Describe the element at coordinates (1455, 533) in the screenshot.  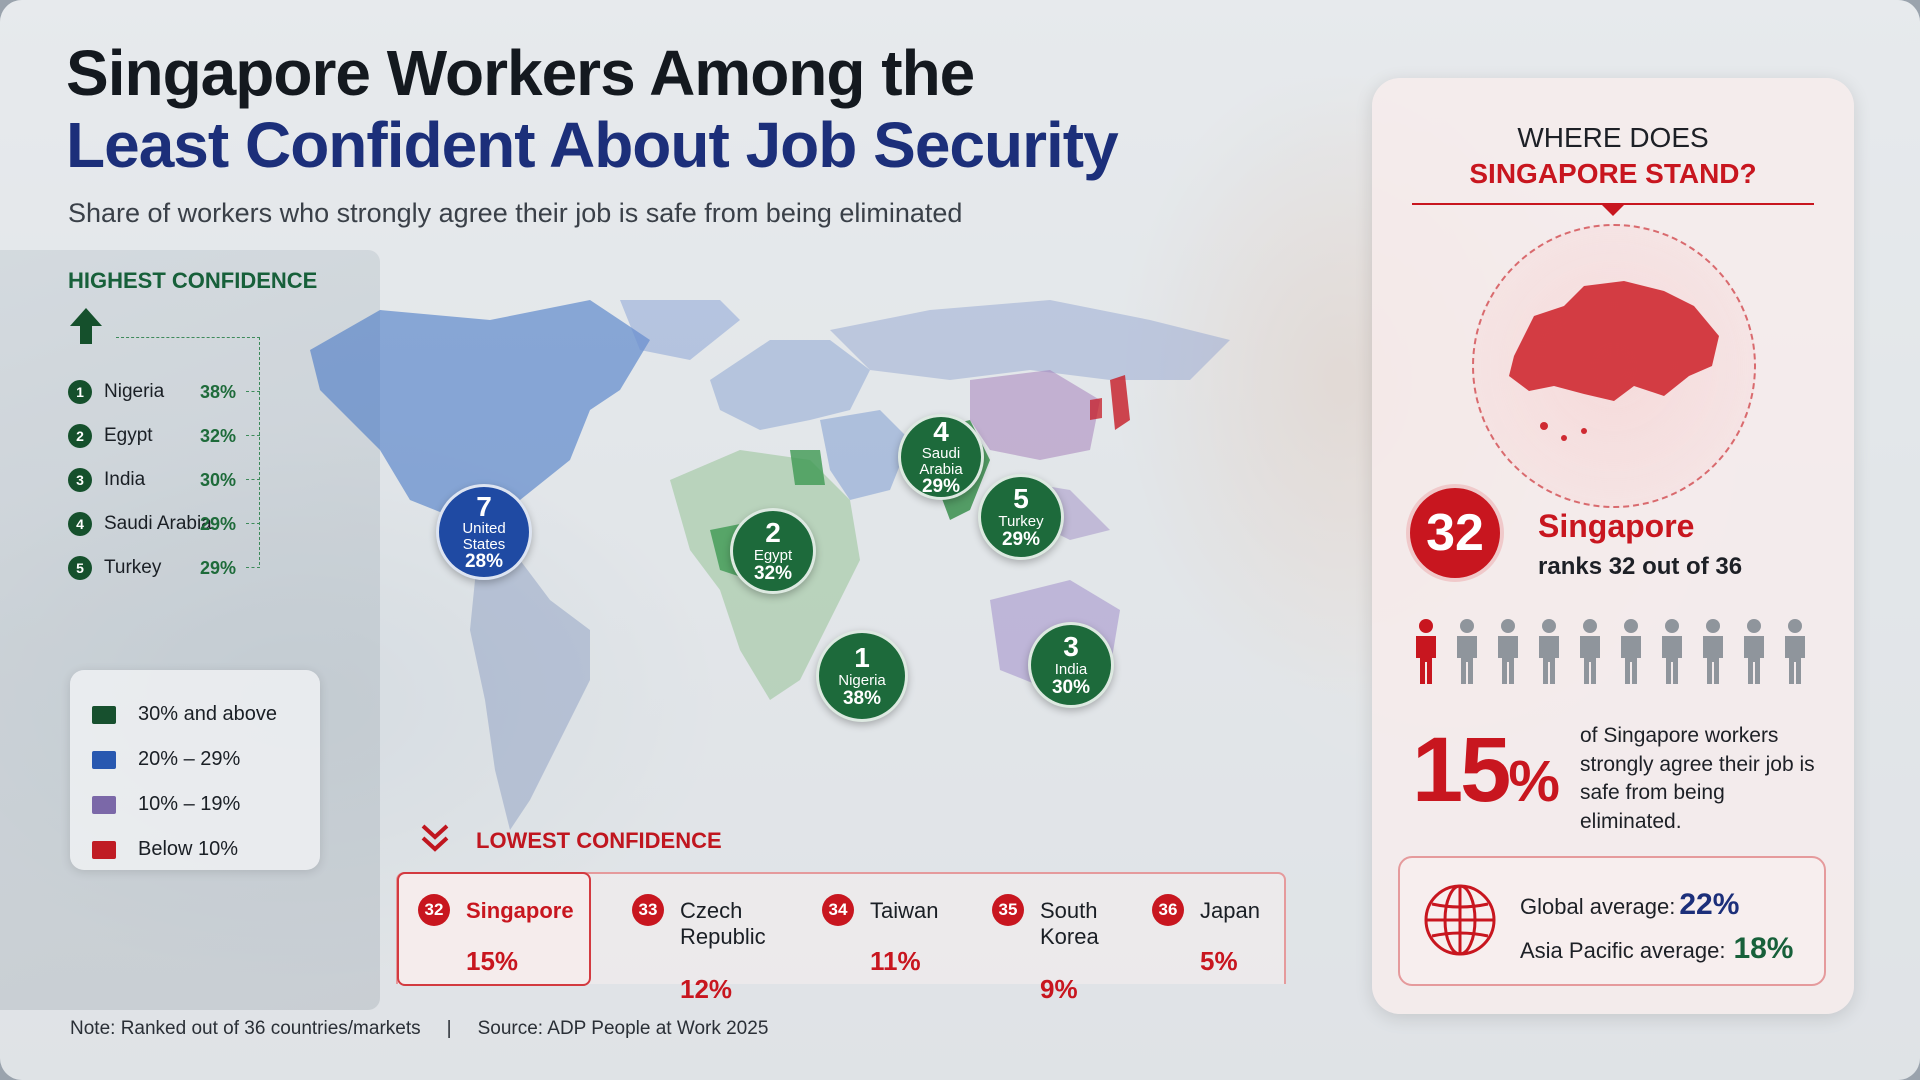
I see `singapore-rank-badge: 32` at that location.